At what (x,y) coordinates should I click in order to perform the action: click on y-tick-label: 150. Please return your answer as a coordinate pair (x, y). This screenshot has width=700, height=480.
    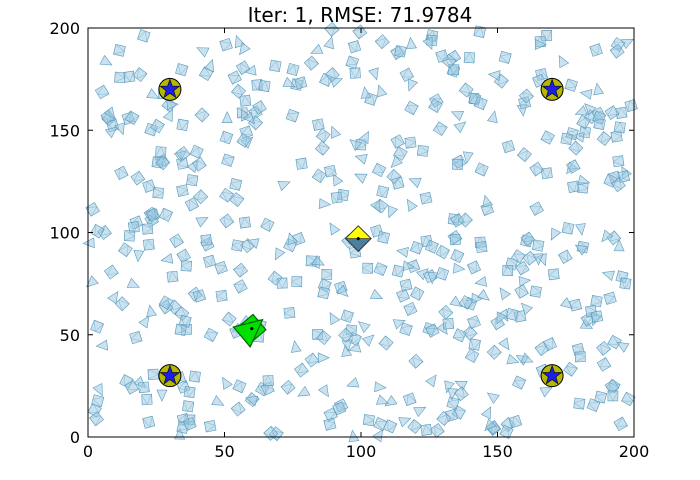
    Looking at the image, I should click on (64, 130).